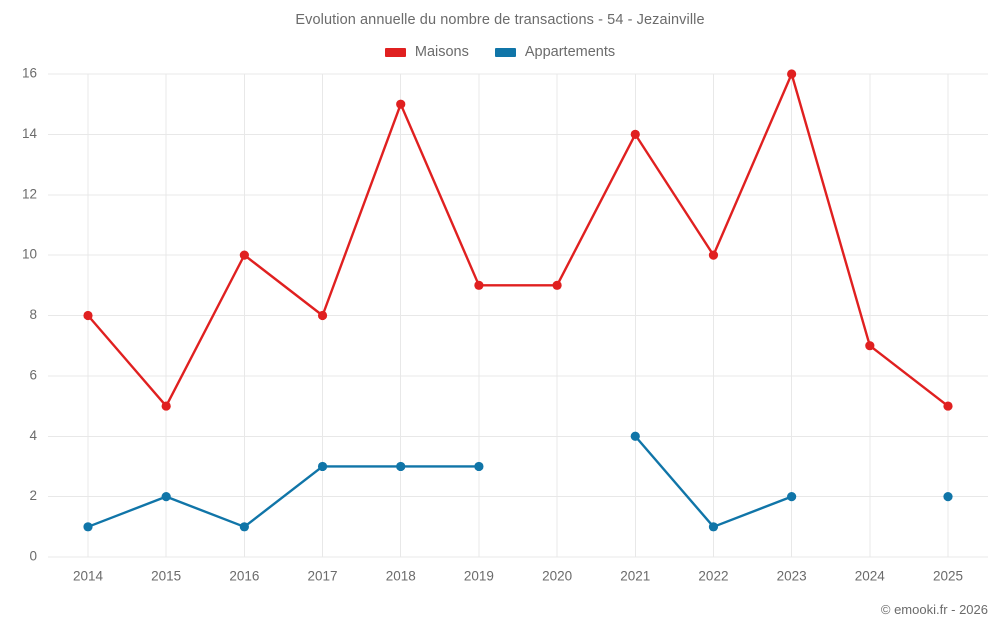 This screenshot has height=625, width=1000. Describe the element at coordinates (33, 374) in the screenshot. I see `y-axis-tick-label: 6` at that location.